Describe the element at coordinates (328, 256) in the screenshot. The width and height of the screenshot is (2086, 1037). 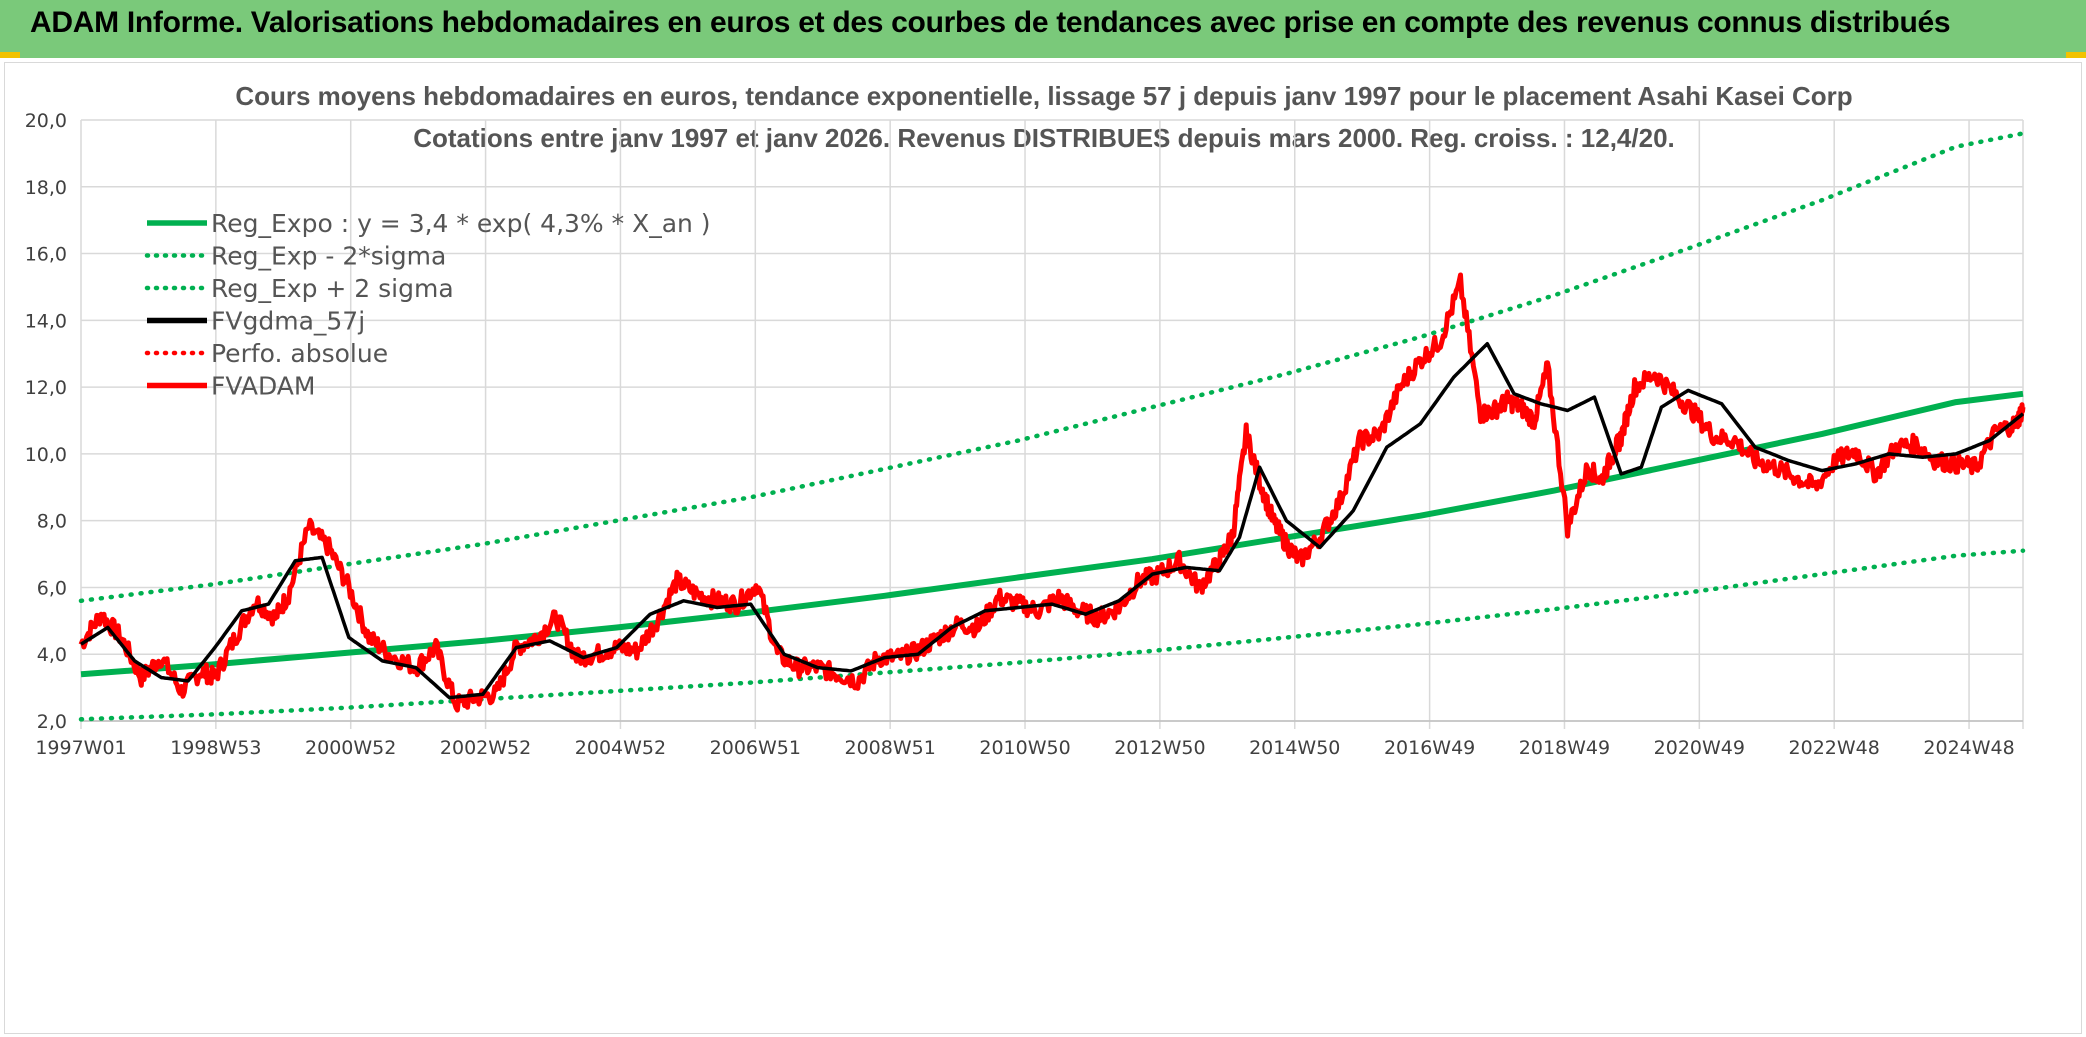
I see `legend-label: Reg_Exp - 2*sigma` at that location.